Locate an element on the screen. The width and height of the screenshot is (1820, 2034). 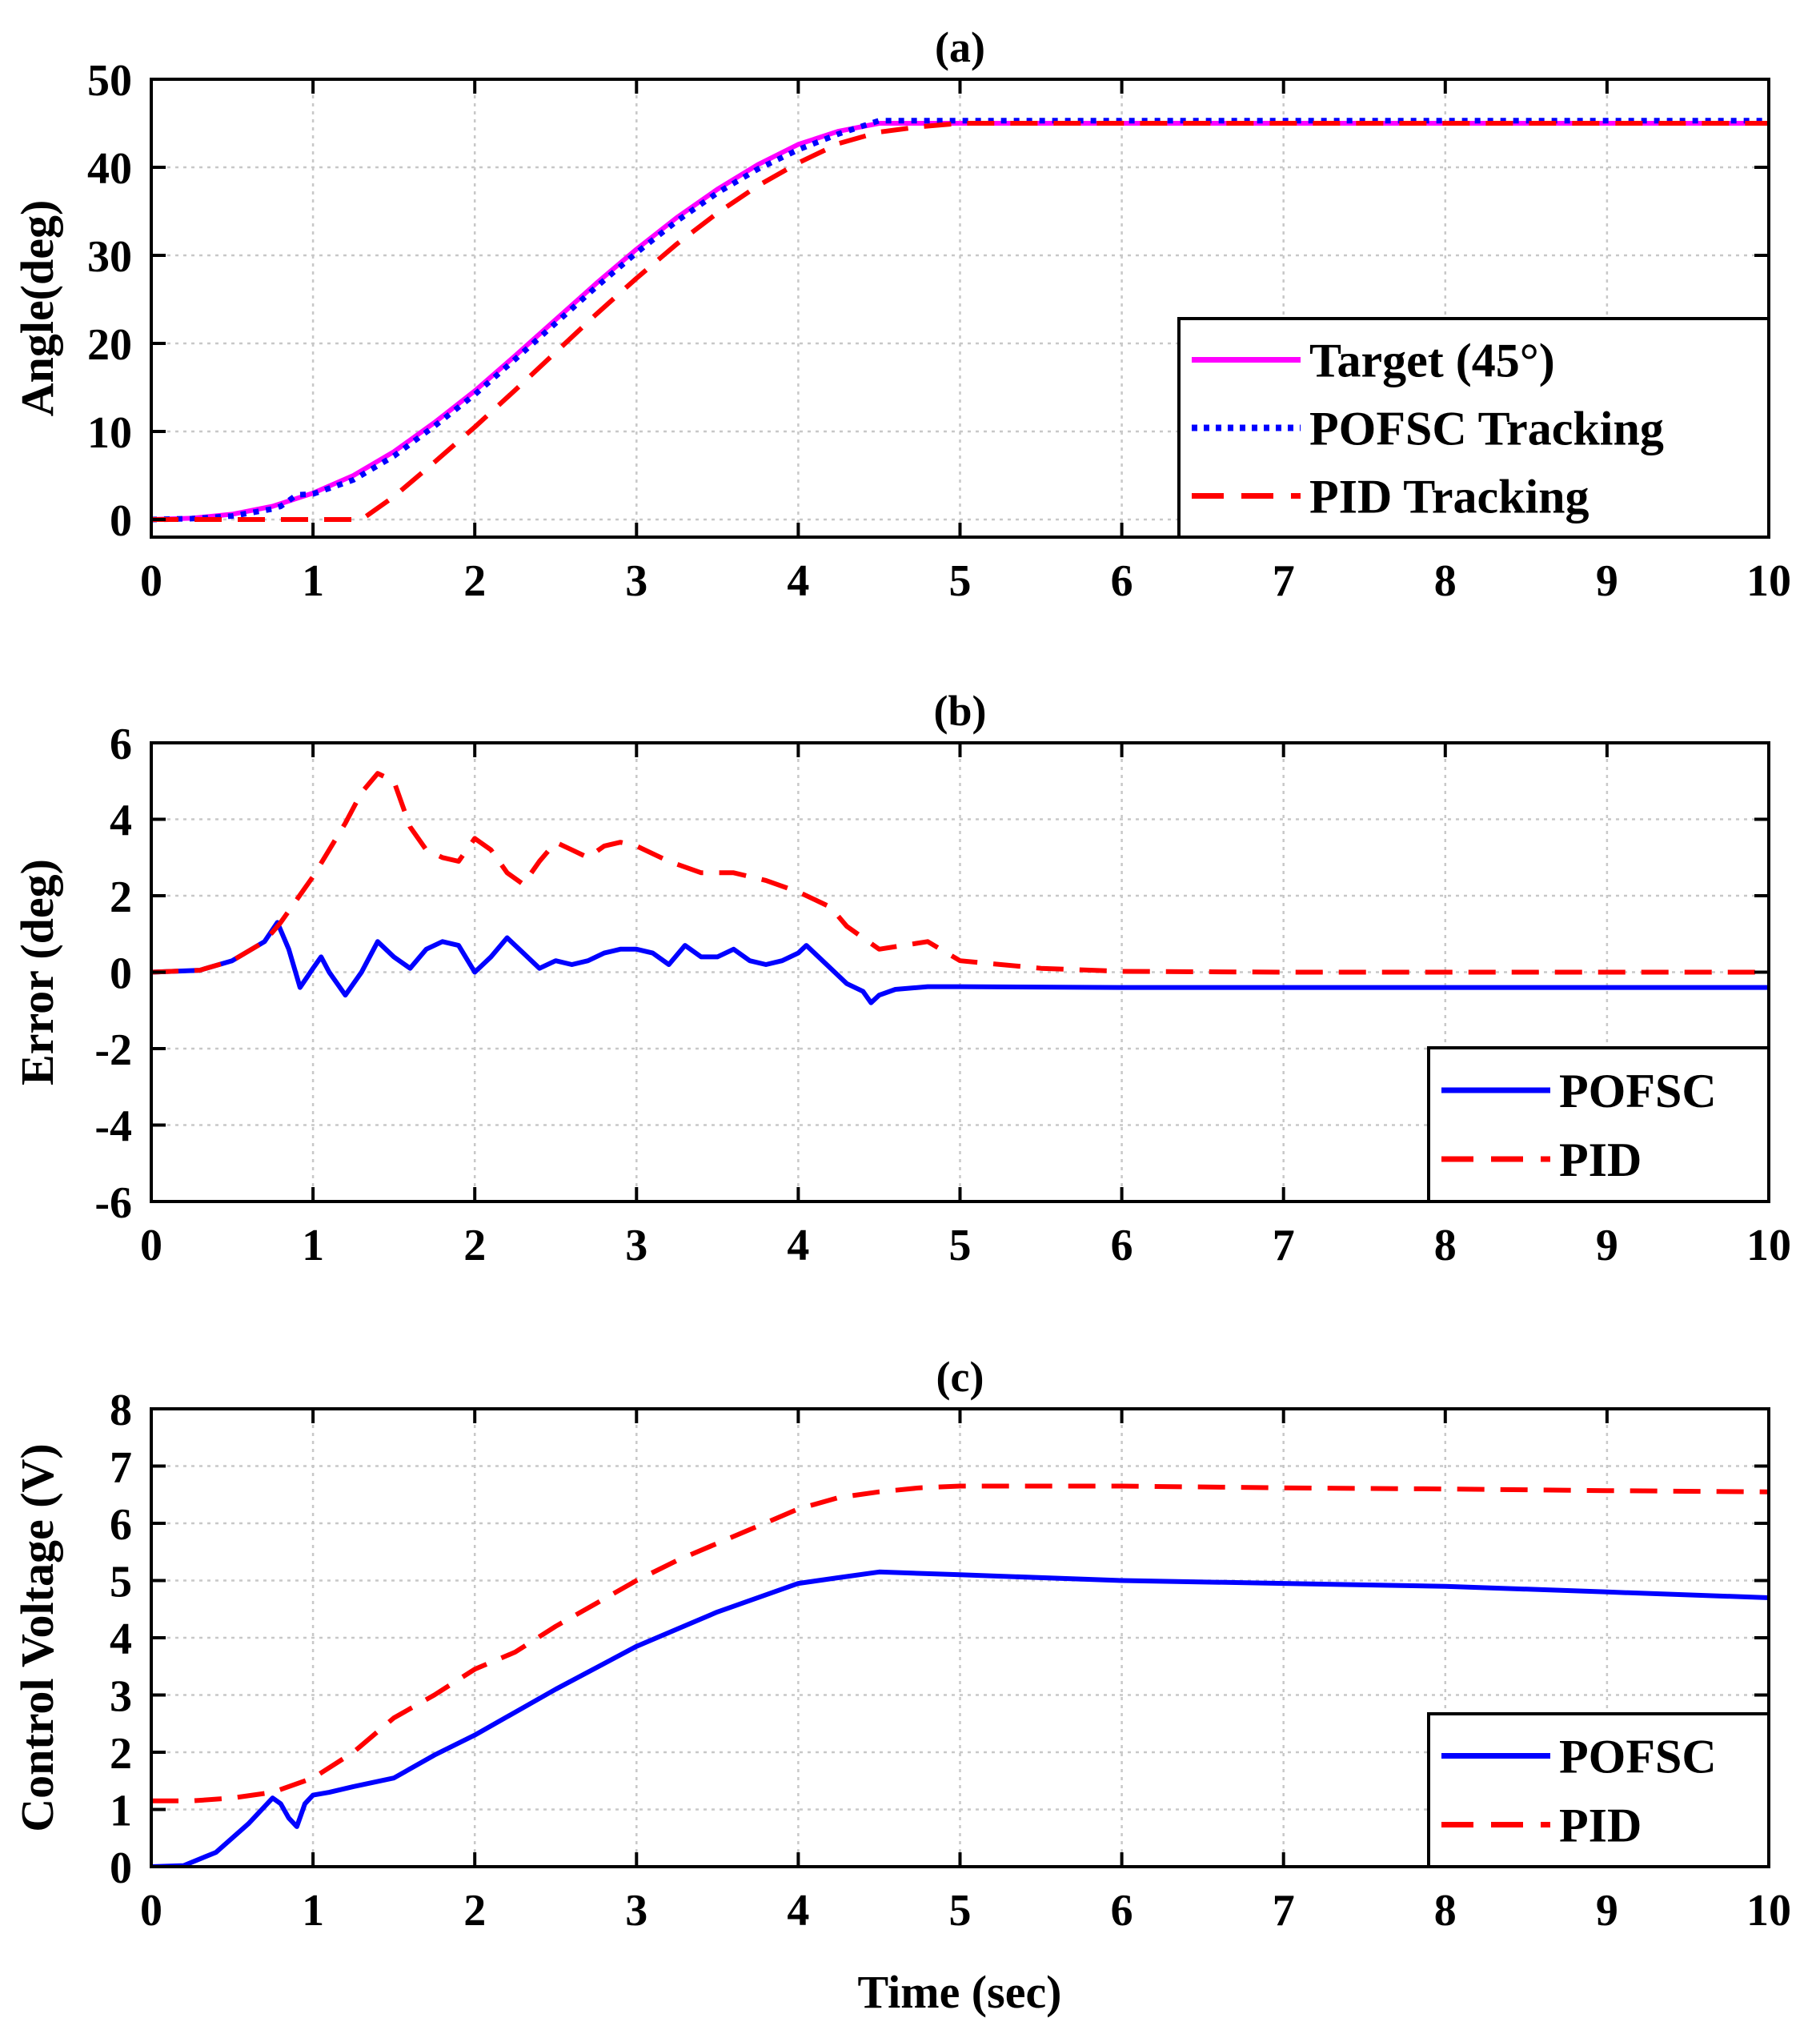
panel-title: (b) is located at coordinates (960, 711).